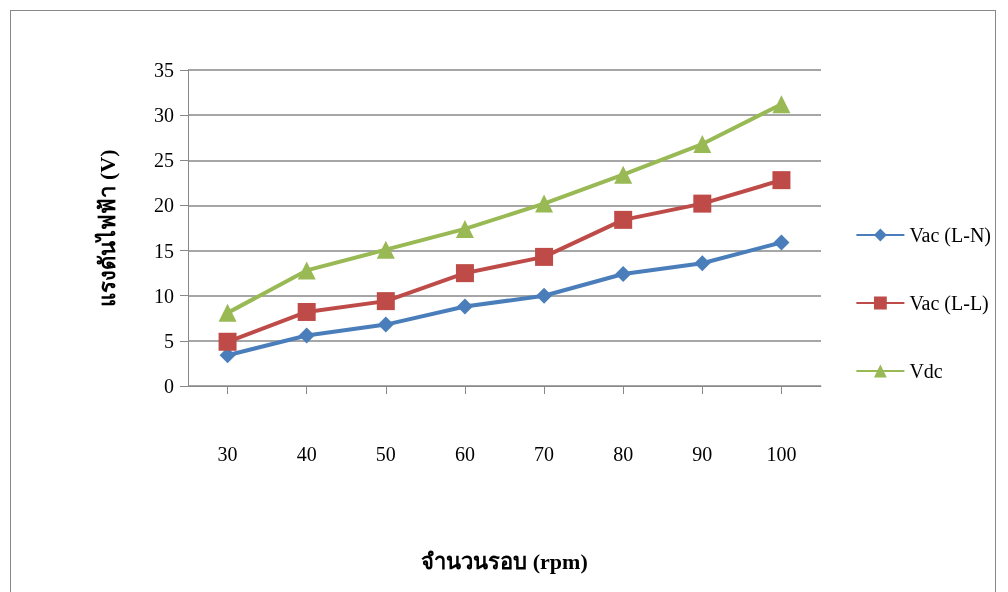 The height and width of the screenshot is (592, 1008). I want to click on legend-label: Vac (L-L), so click(949, 303).